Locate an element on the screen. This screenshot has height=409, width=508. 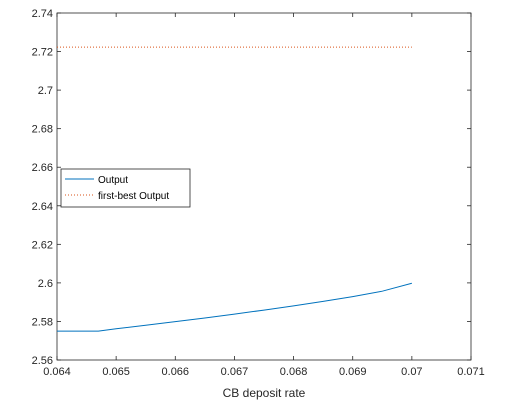
x-tick-label: 0.071 is located at coordinates (471, 372).